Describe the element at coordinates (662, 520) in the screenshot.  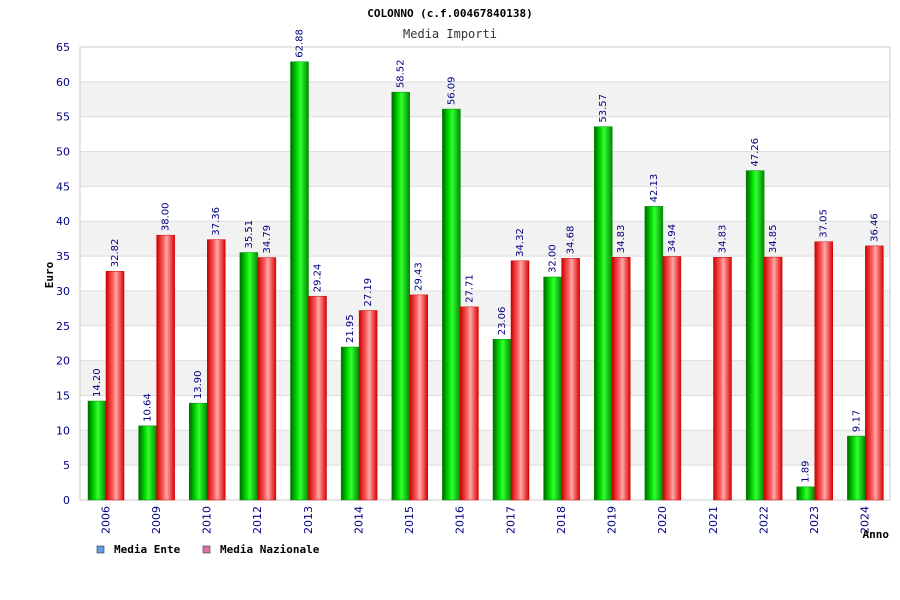
I see `x-tick-label: 2020` at that location.